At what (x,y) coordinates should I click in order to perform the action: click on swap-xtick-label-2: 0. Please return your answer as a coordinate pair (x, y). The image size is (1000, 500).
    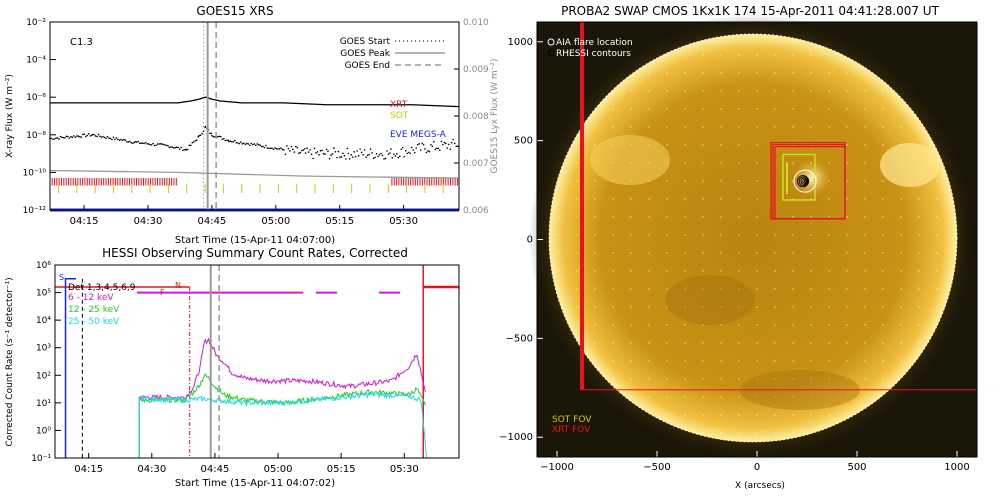
    Looking at the image, I should click on (757, 467).